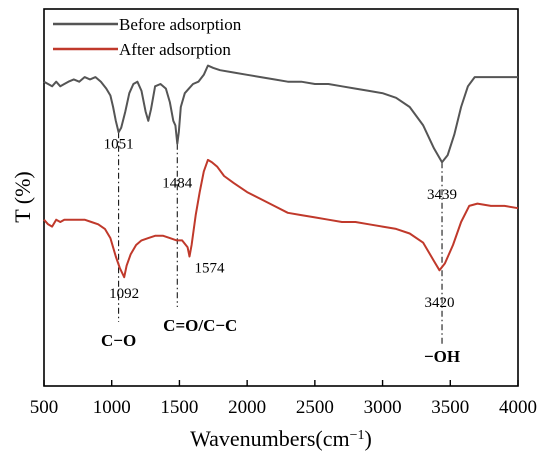 The image size is (550, 457). Describe the element at coordinates (442, 356) in the screenshot. I see `group-label: −OH` at that location.